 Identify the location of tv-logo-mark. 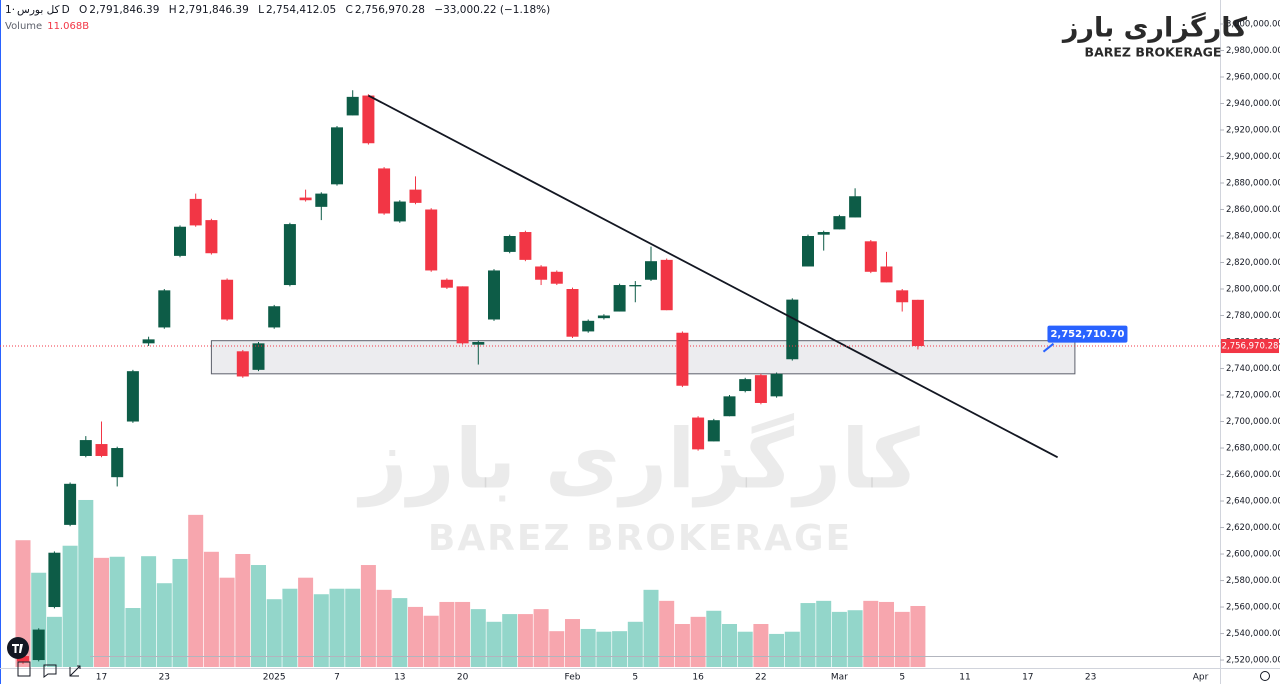
(17, 648).